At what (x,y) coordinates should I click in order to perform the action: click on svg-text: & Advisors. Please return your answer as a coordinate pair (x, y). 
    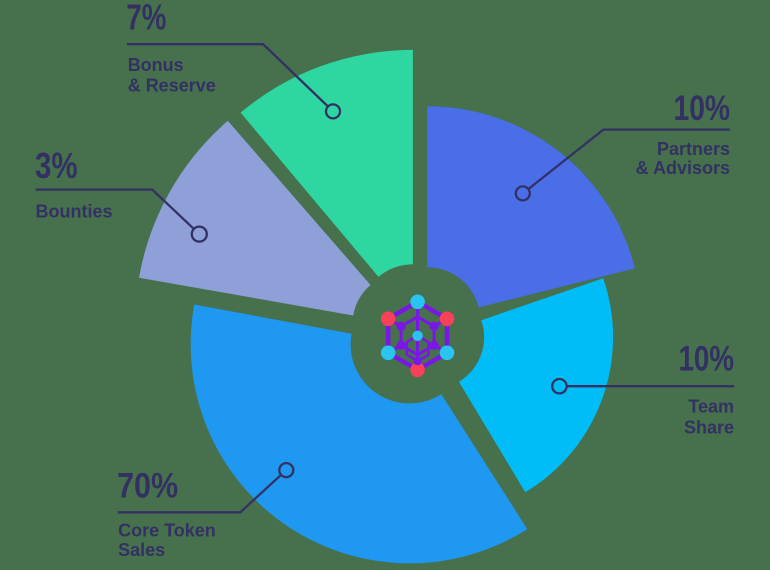
    Looking at the image, I should click on (683, 168).